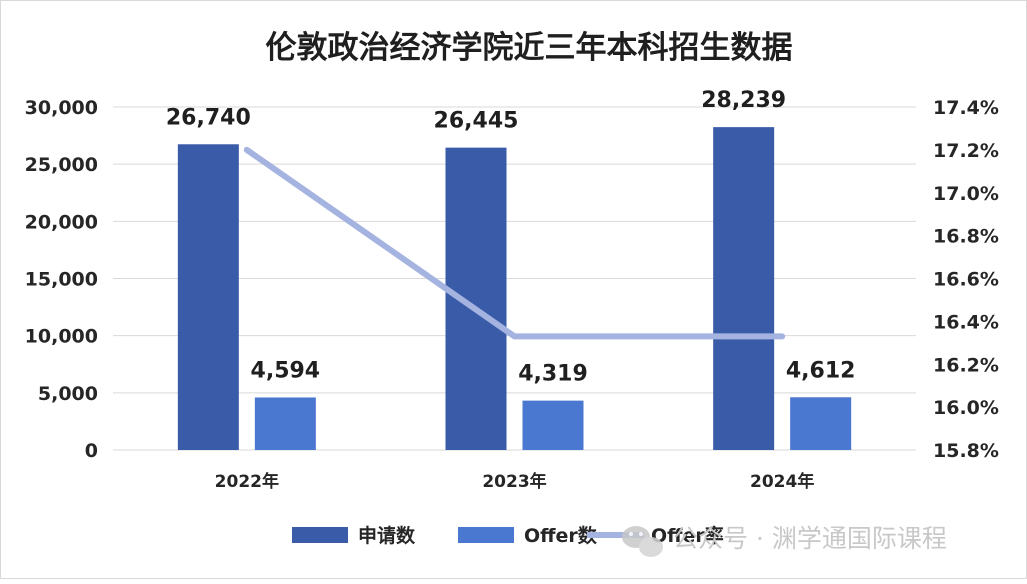  Describe the element at coordinates (966, 365) in the screenshot. I see `right-tick-label: 16.2%` at that location.